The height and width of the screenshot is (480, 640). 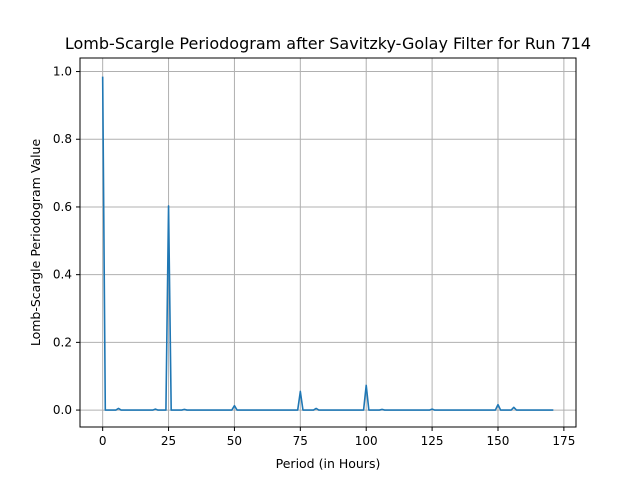 I want to click on y-axis-label: Lomb-Scargle Periodogram Value, so click(x=35, y=243).